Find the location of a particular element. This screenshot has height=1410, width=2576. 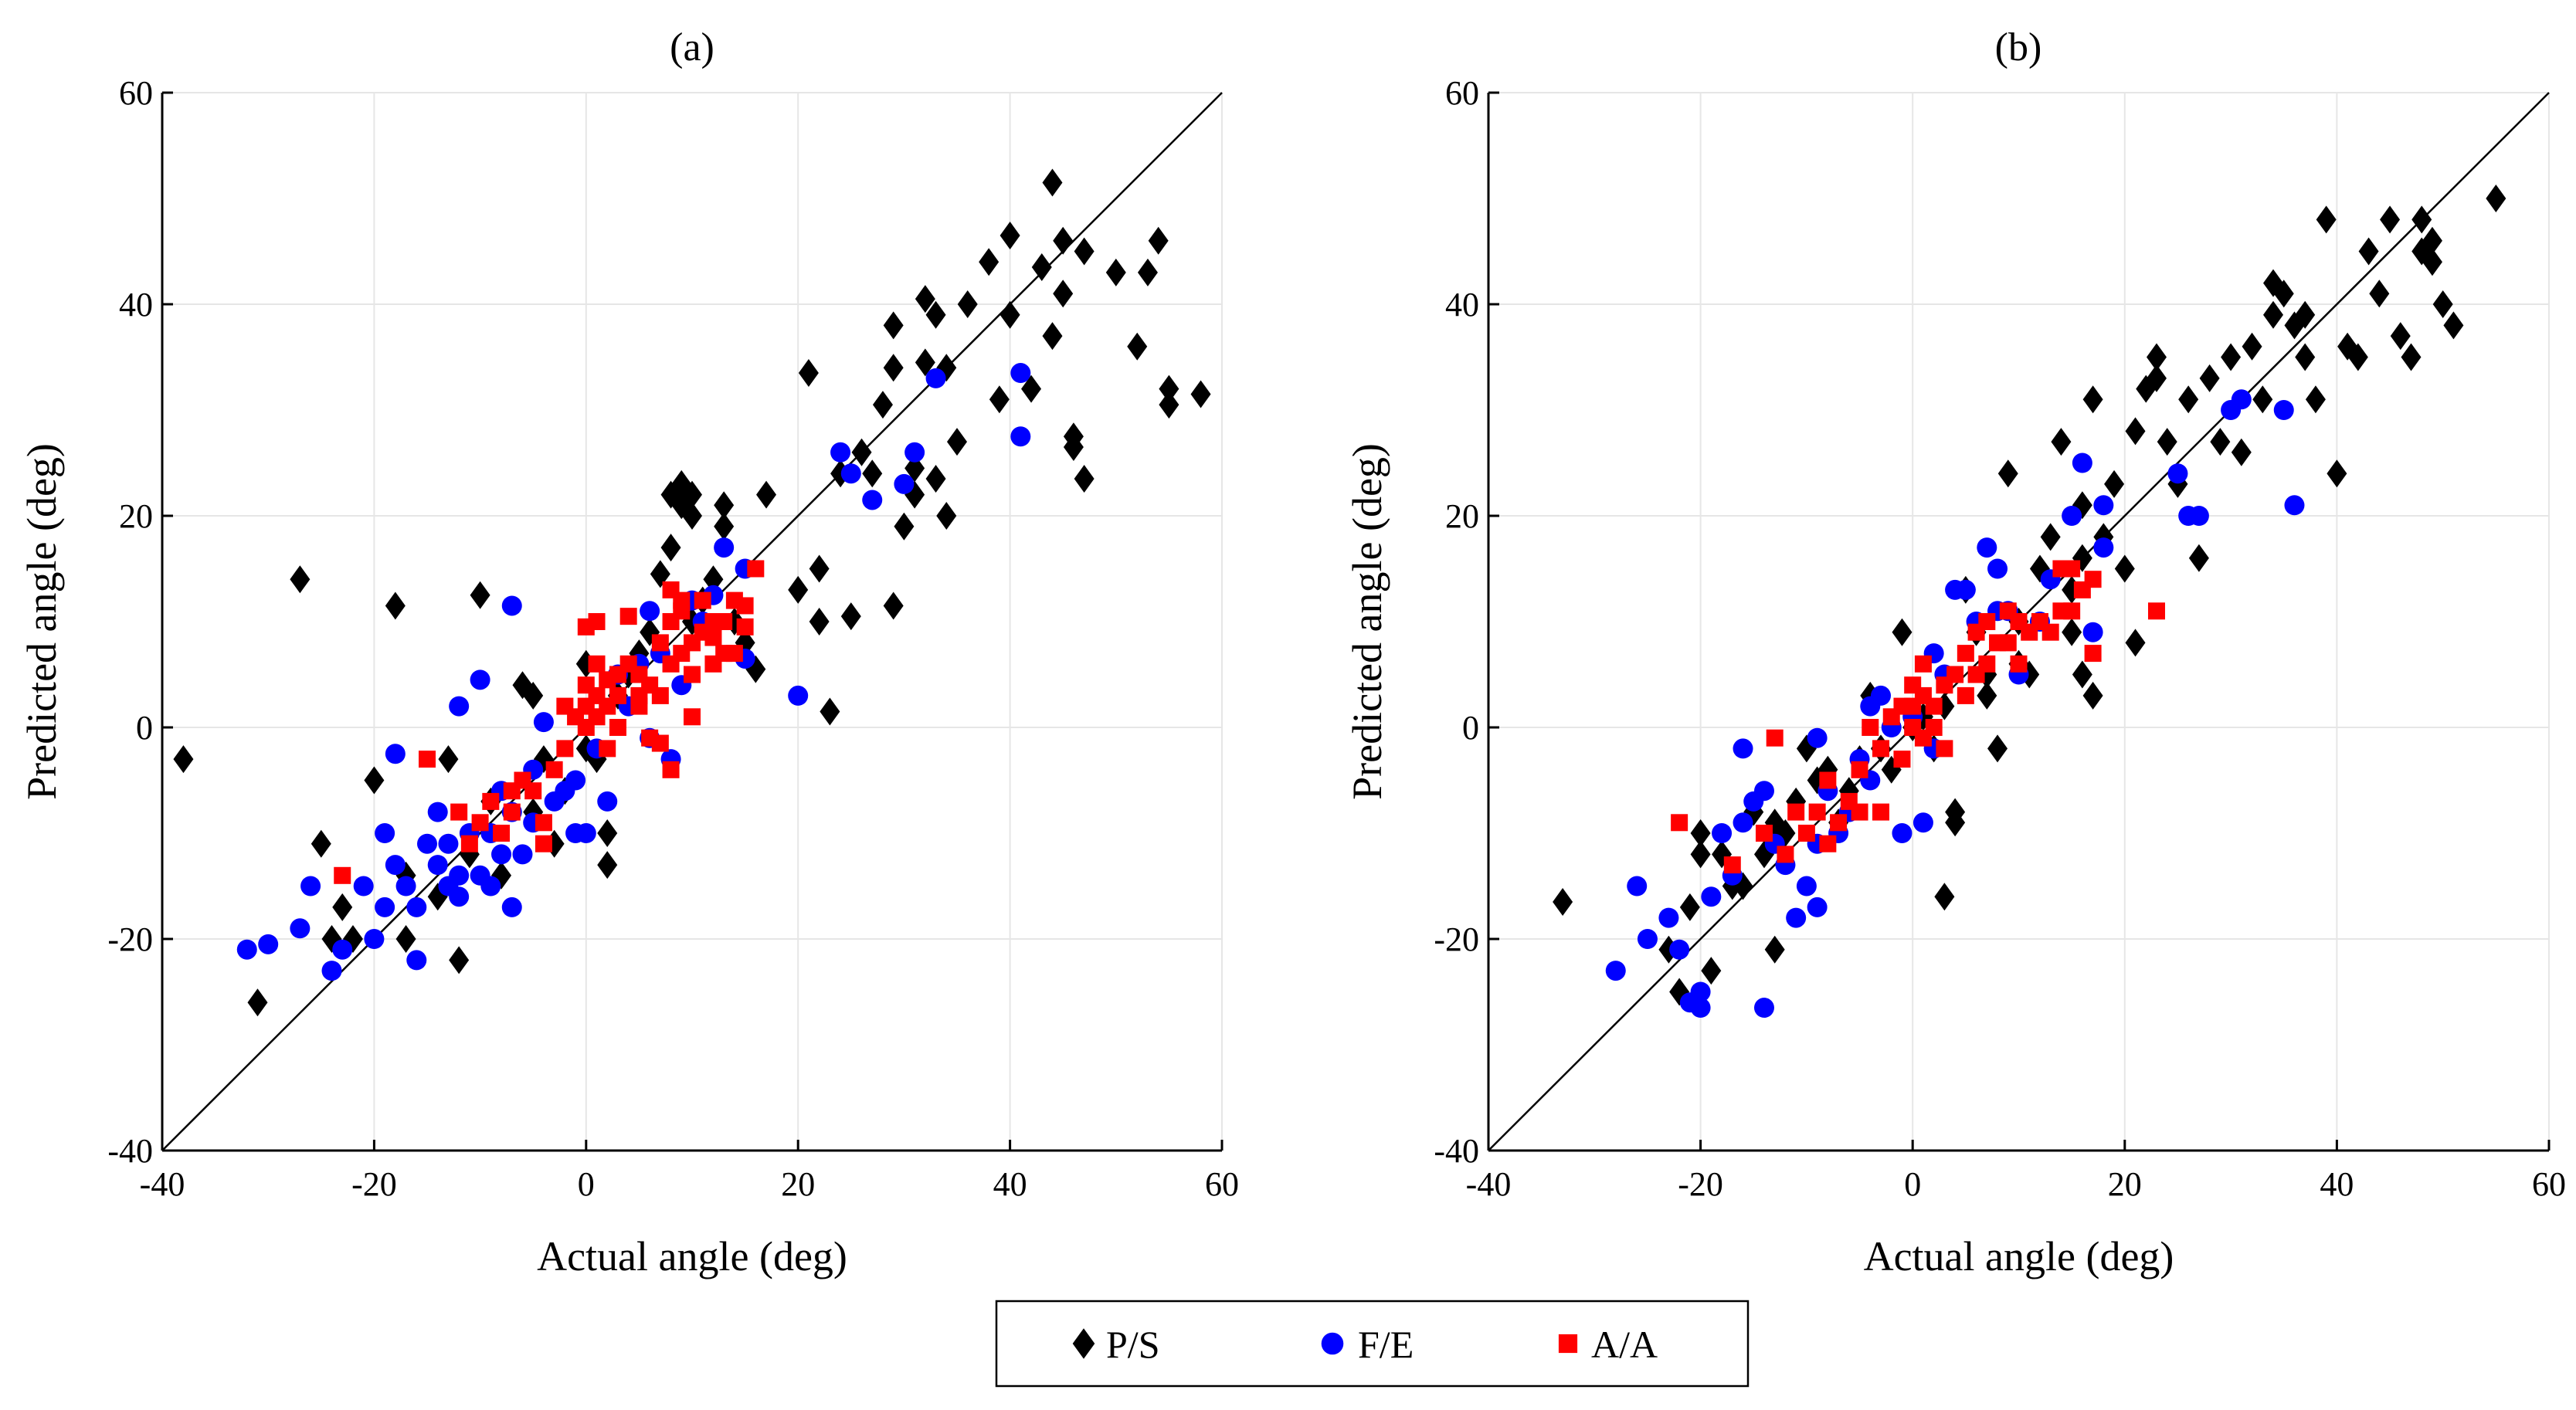

x-tick-label: 40 is located at coordinates (1010, 1184).